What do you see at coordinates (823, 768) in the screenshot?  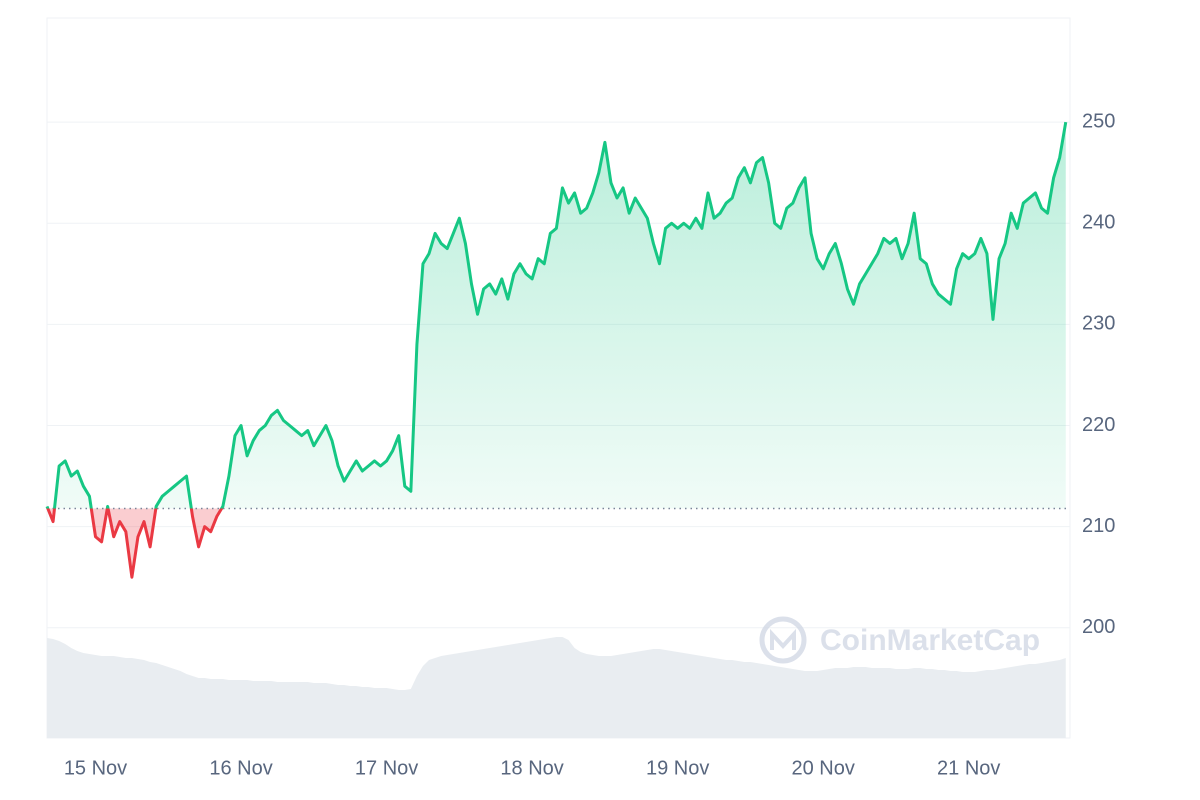 I see `x-tick-label: 20 Nov` at bounding box center [823, 768].